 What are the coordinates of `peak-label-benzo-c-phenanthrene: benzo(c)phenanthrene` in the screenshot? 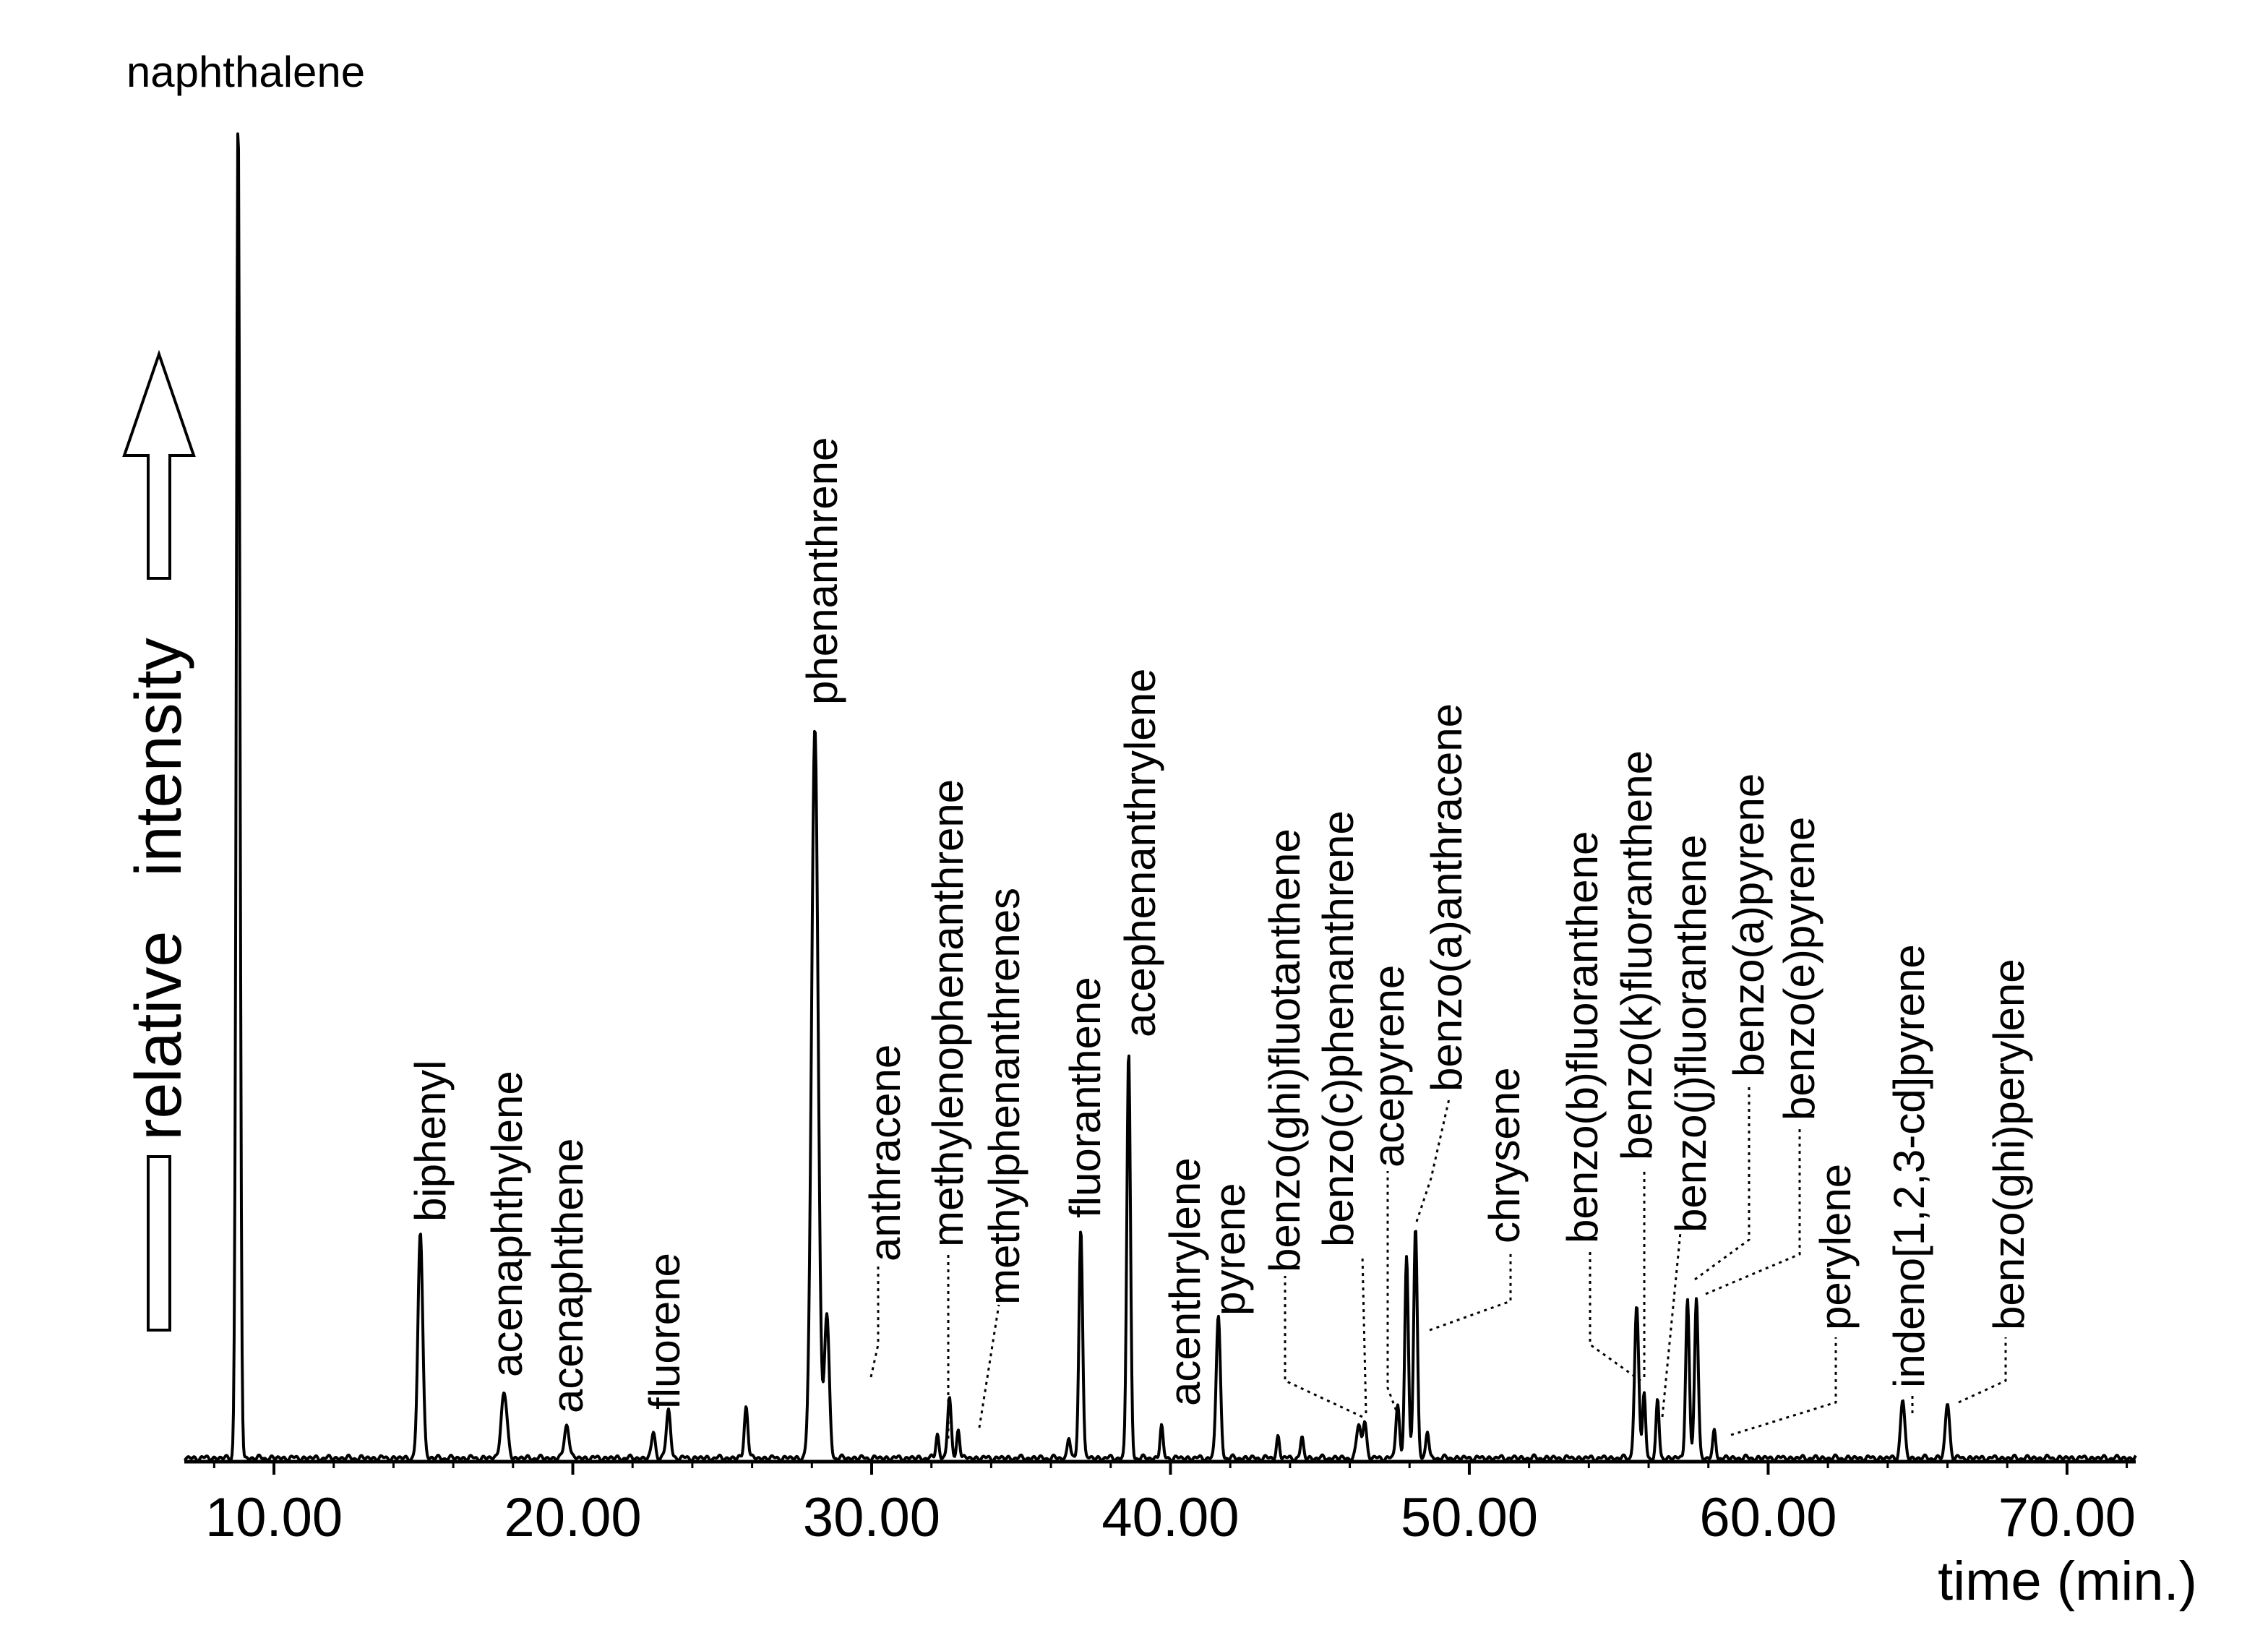 It's located at (1338, 1028).